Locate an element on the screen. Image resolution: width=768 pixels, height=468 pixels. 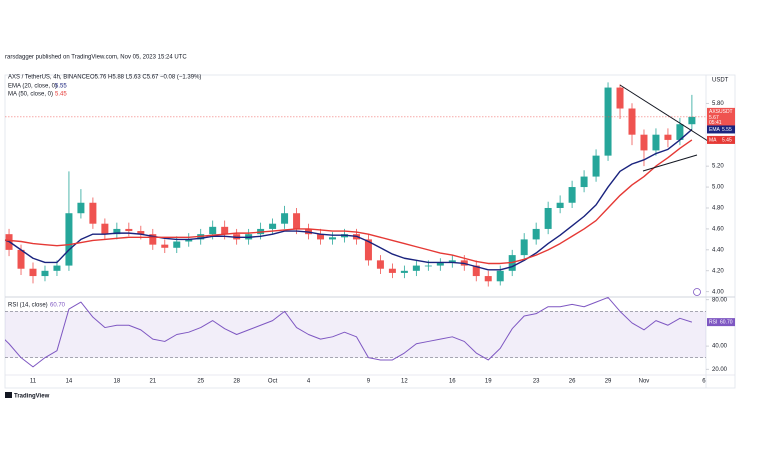
y-tick-label: 5.80 is located at coordinates (718, 104).